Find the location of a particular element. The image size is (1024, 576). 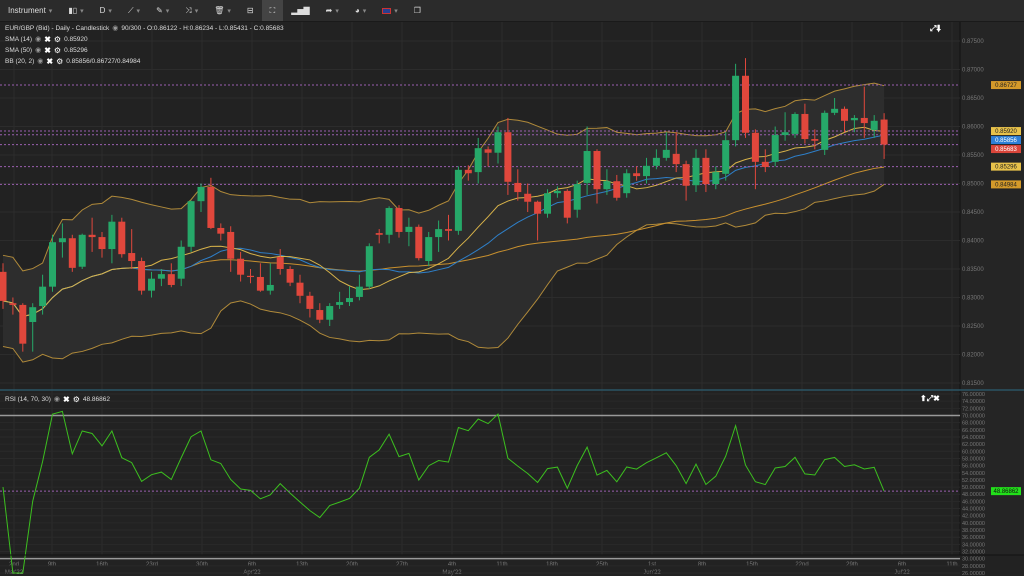

chart-type-dropdown: ▮▯ ▾ is located at coordinates (75, 10).